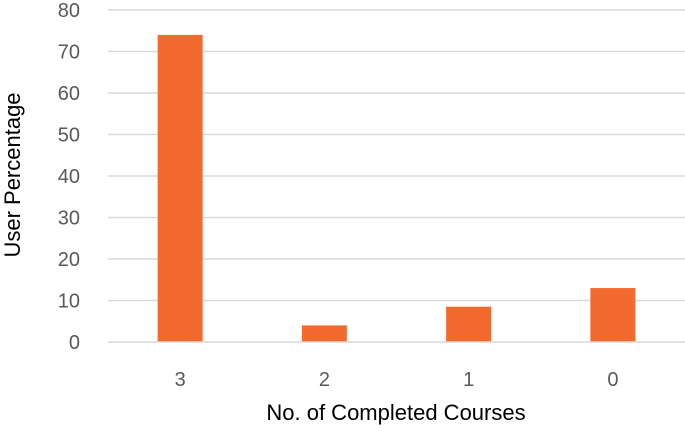 This screenshot has height=431, width=685. Describe the element at coordinates (395, 412) in the screenshot. I see `x-axis-title: No. of Completed Courses` at that location.